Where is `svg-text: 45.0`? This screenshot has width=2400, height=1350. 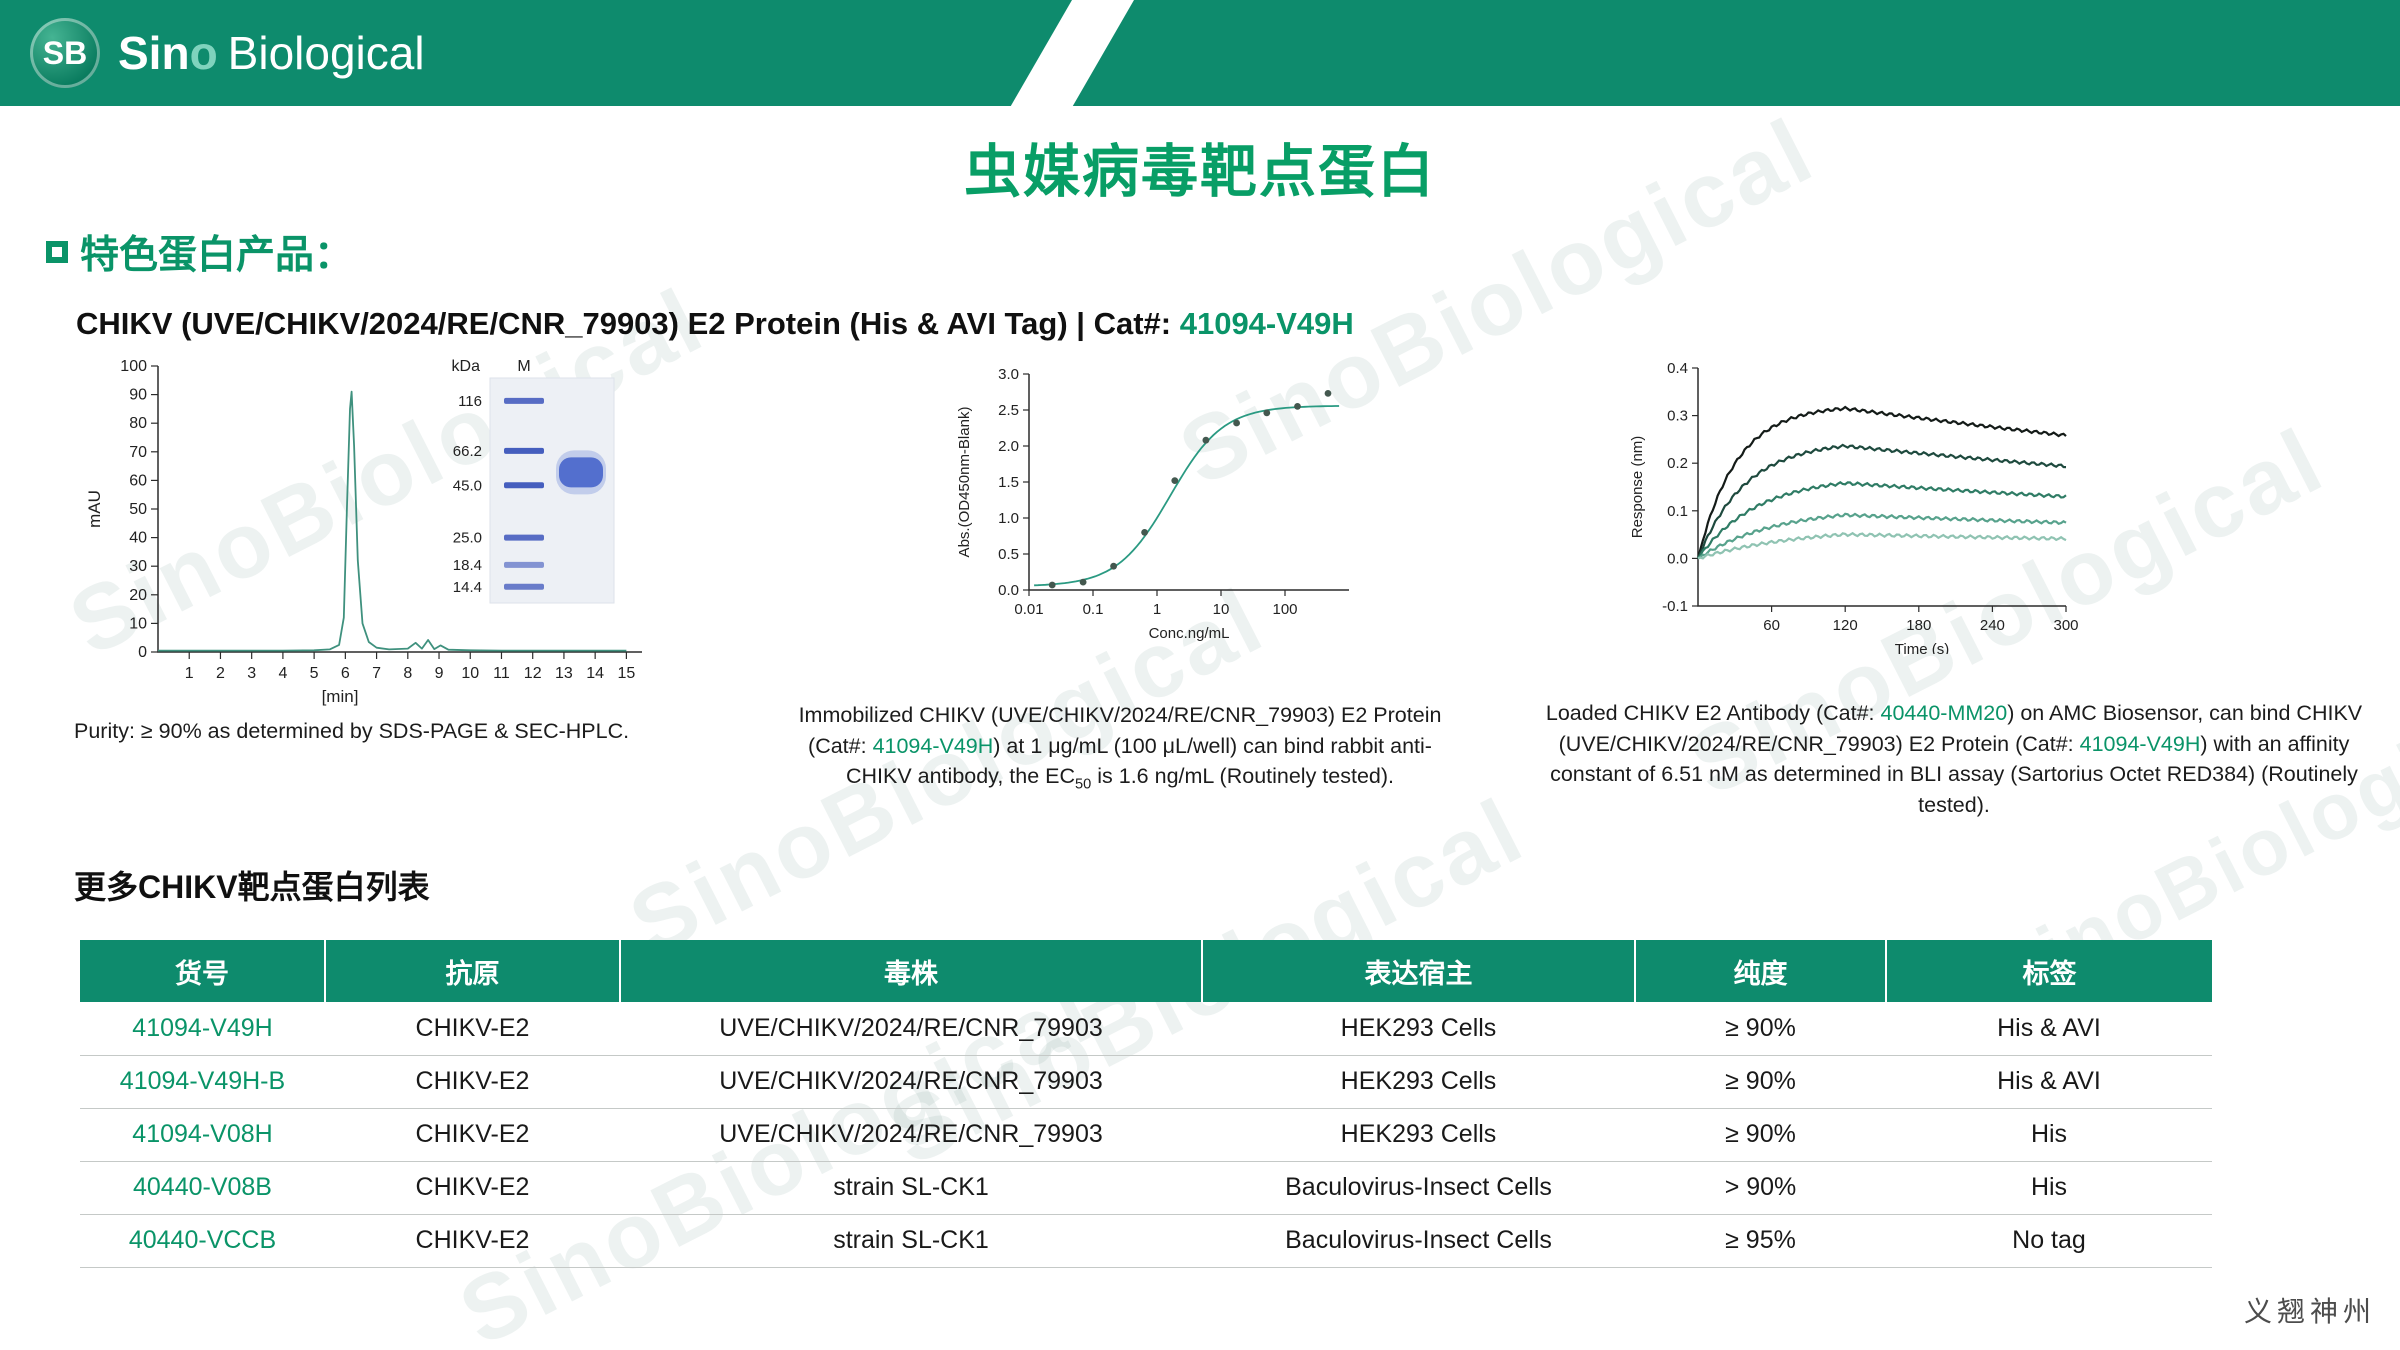 svg-text: 45.0 is located at coordinates (467, 485).